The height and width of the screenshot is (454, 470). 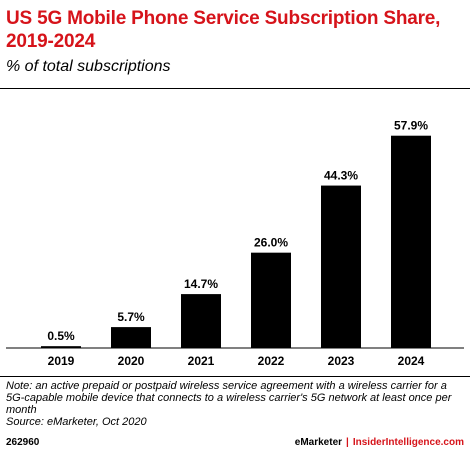 What do you see at coordinates (235, 376) in the screenshot?
I see `bottom-divider` at bounding box center [235, 376].